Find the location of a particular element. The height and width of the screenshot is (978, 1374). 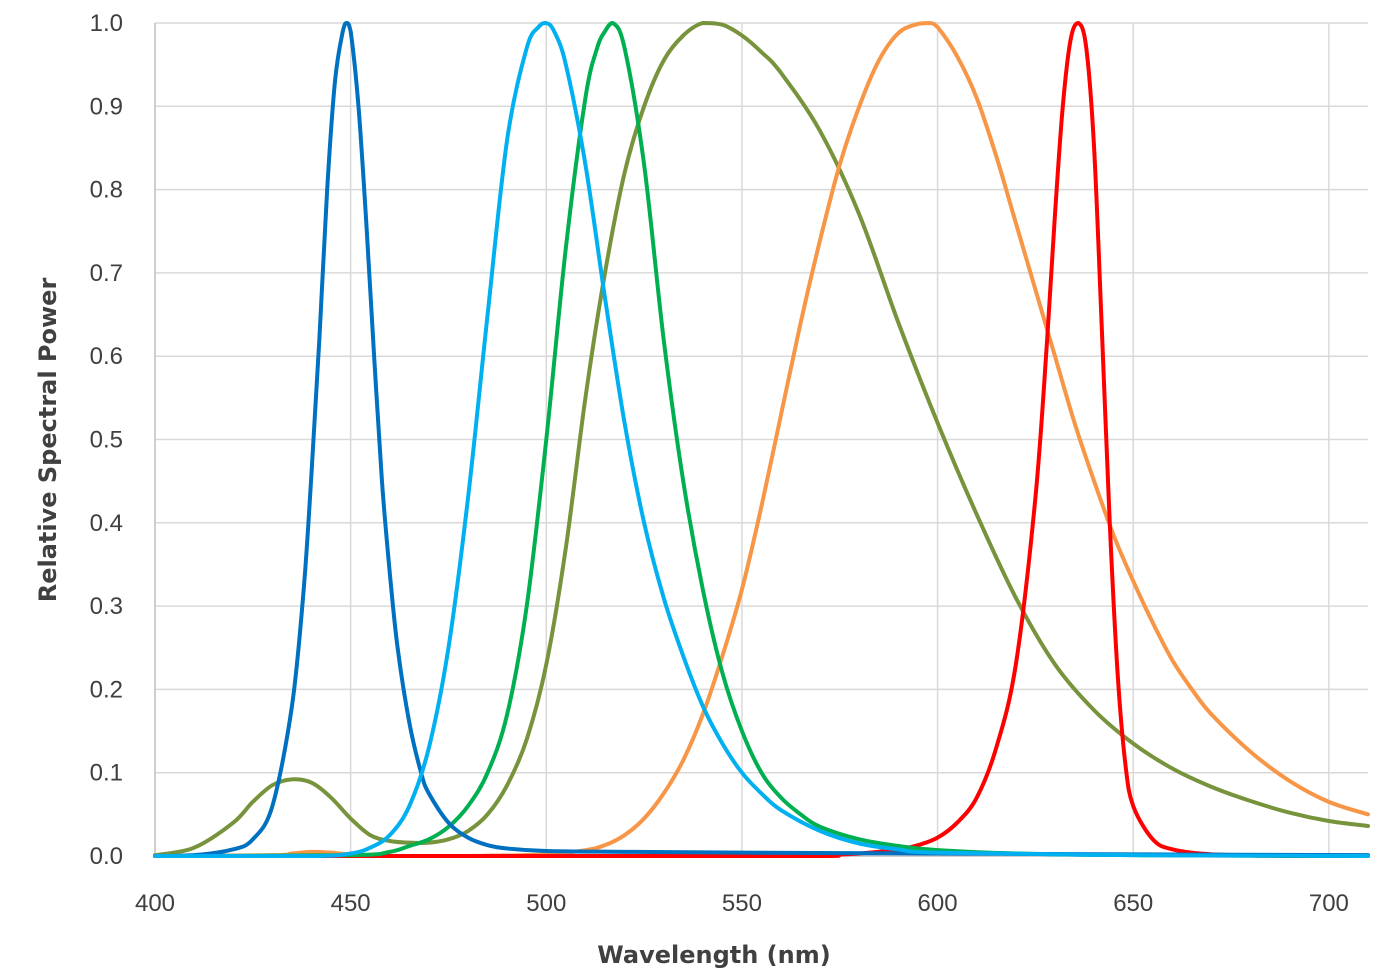

x-axis-title: Wavelength (nm) is located at coordinates (713, 955).